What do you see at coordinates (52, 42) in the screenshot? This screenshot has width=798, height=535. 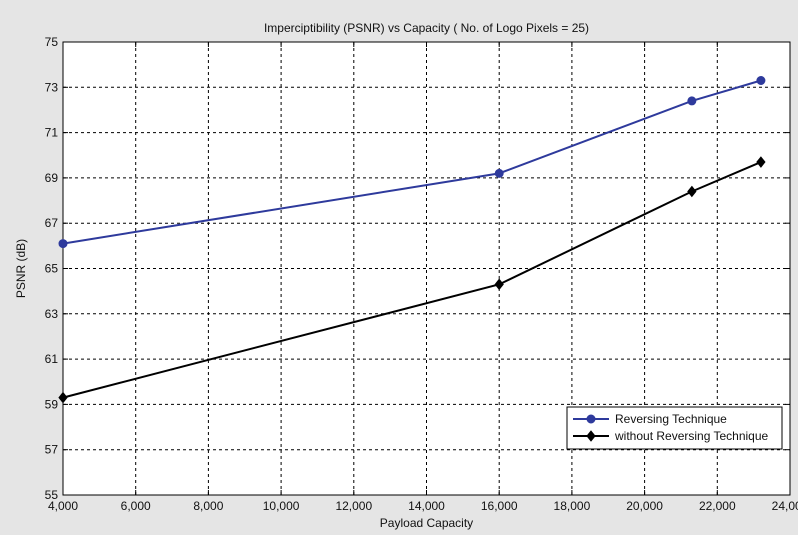 I see `y-tick-label: 75` at bounding box center [52, 42].